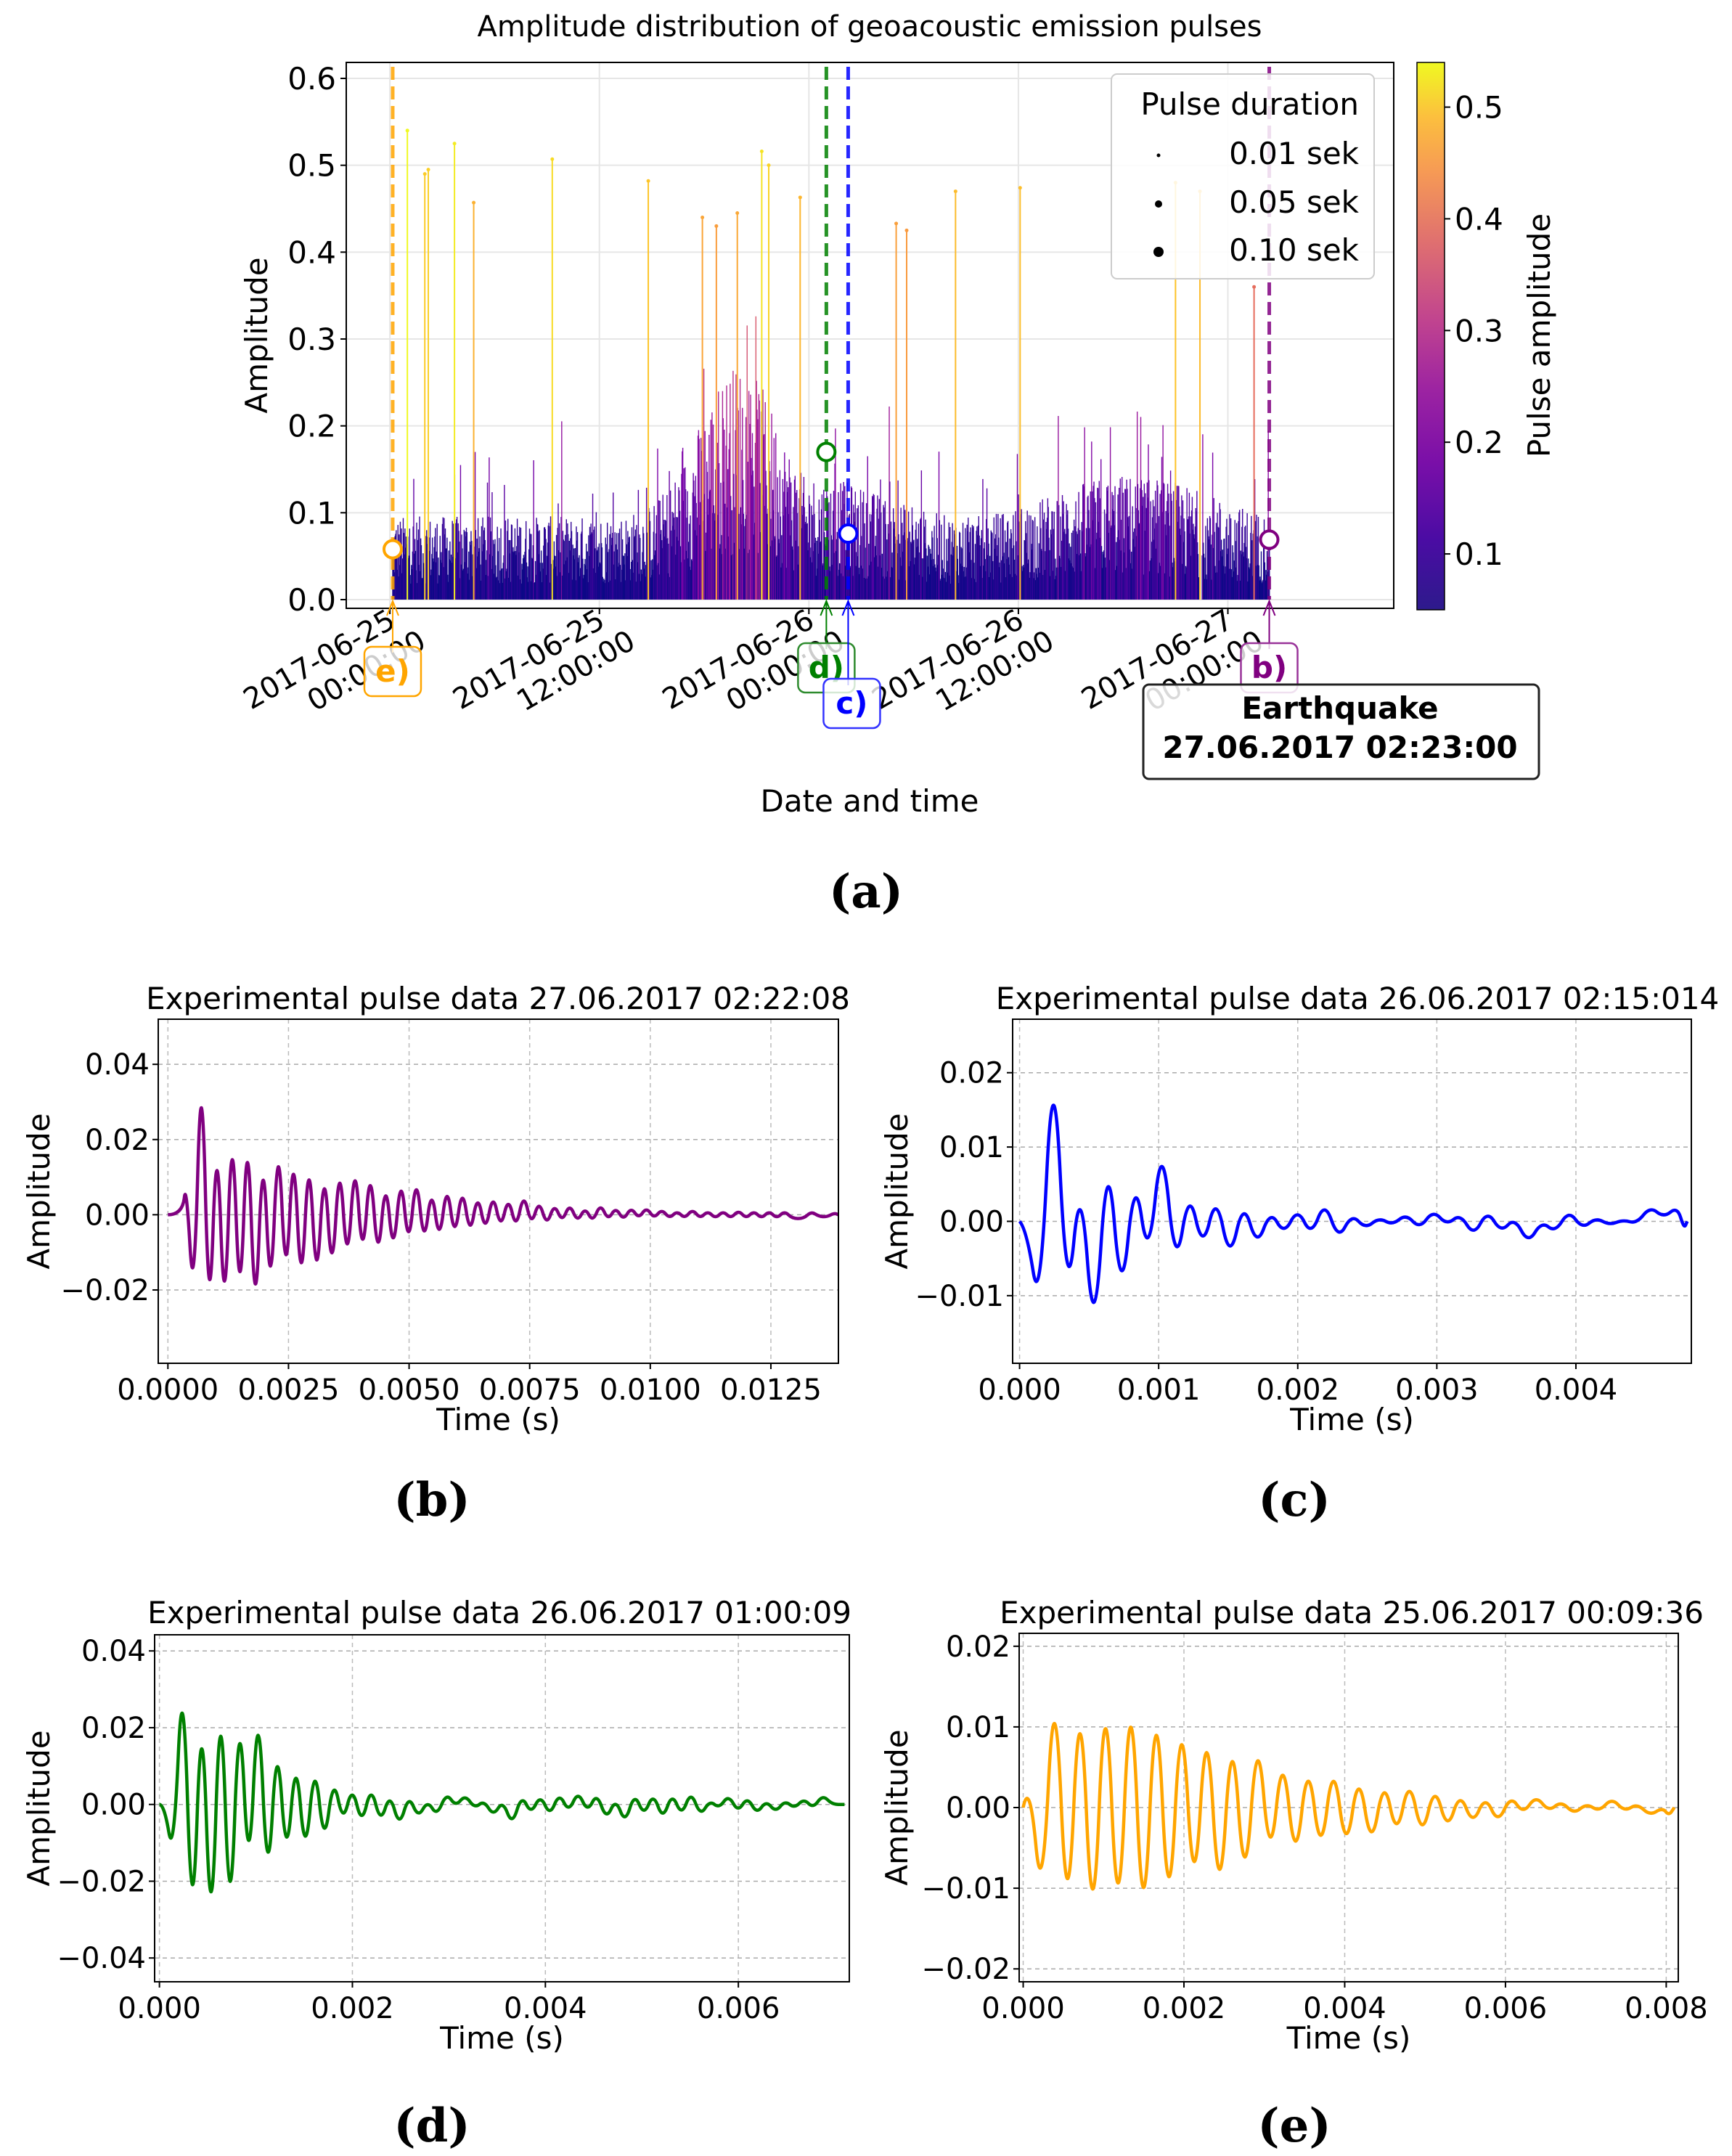 The width and height of the screenshot is (1732, 2156). What do you see at coordinates (288, 1390) in the screenshot?
I see `x-tick-label: 0.0025` at bounding box center [288, 1390].